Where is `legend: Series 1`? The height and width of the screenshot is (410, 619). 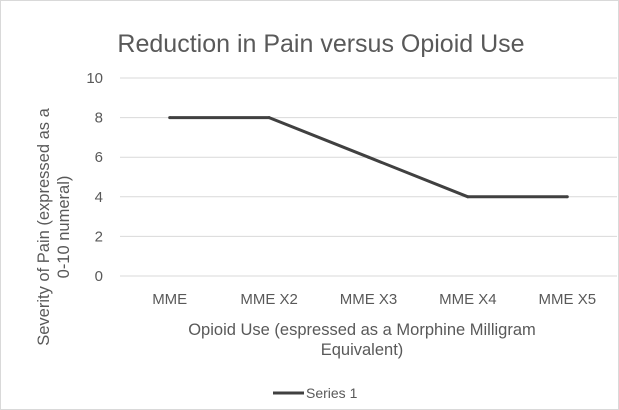 legend: Series 1 is located at coordinates (315, 393).